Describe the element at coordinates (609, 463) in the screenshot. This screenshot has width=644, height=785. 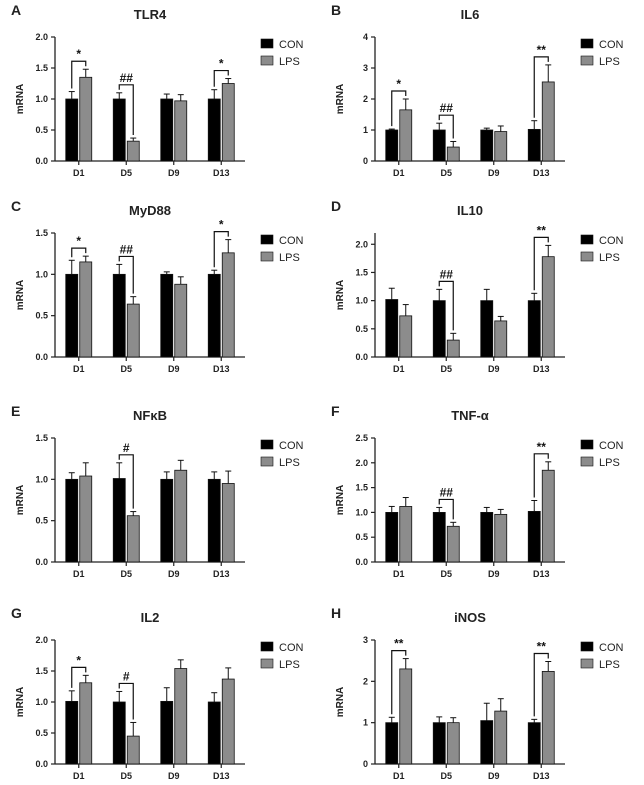
I see `legend-label-lps: LPS` at that location.